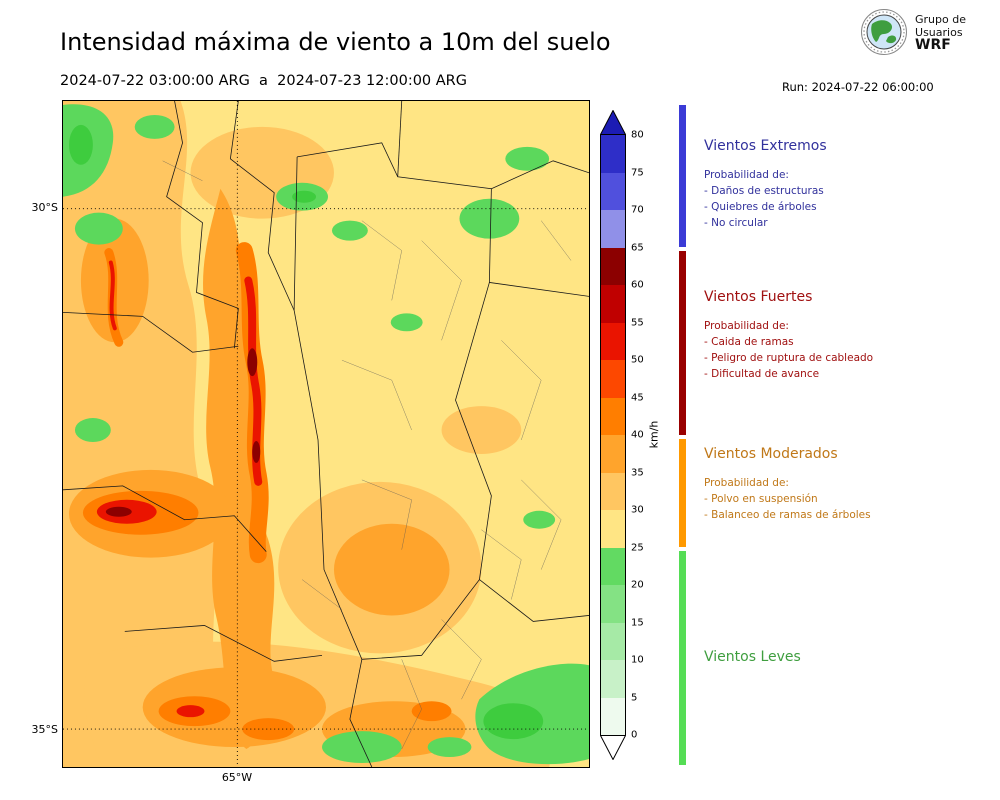  I want to click on wrf-logo-text: Grupo de Usuarios WRF, so click(940, 32).